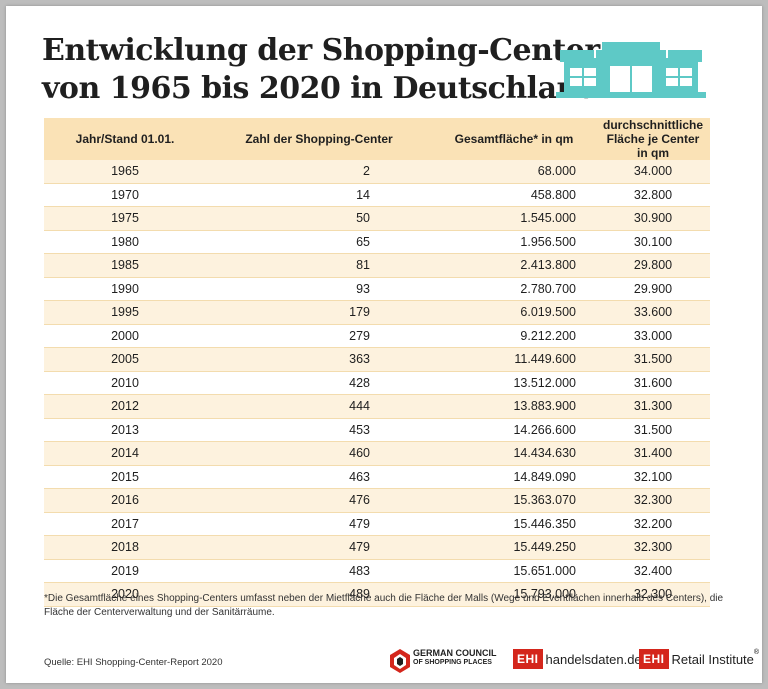  What do you see at coordinates (528, 659) in the screenshot?
I see `ehi-badge: EHI` at bounding box center [528, 659].